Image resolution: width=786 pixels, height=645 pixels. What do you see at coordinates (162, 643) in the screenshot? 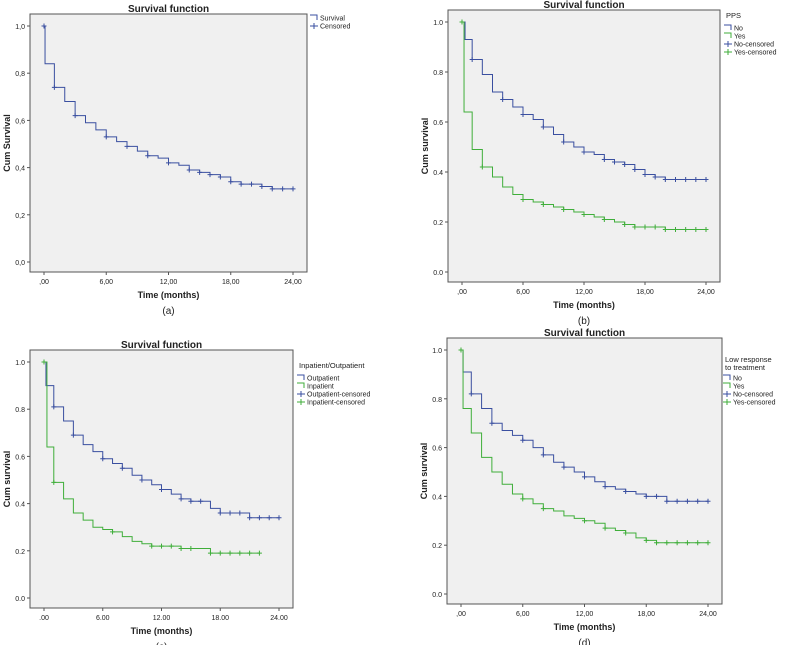
I see `panel-label: (c)` at bounding box center [162, 643].